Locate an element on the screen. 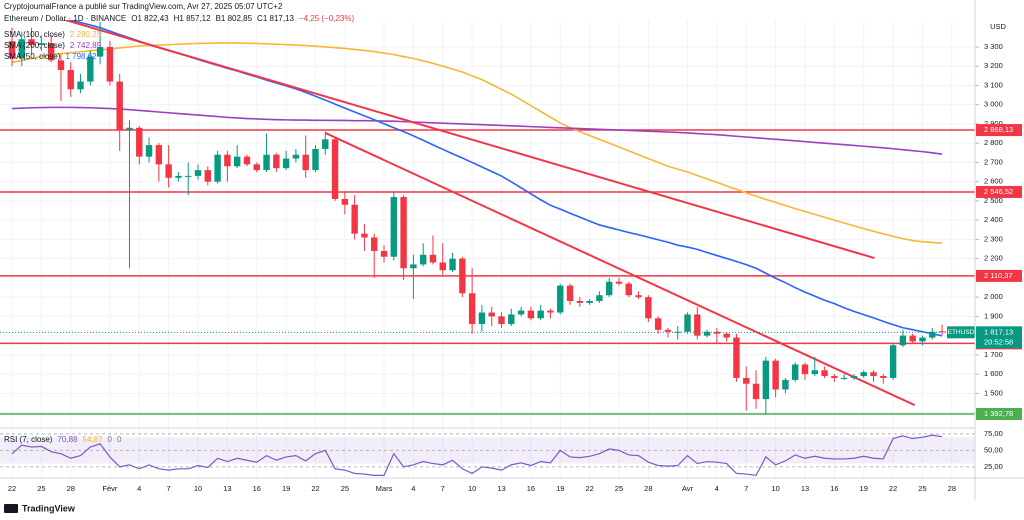 The height and width of the screenshot is (520, 1024). symbol-label: ETHUSD is located at coordinates (961, 332).